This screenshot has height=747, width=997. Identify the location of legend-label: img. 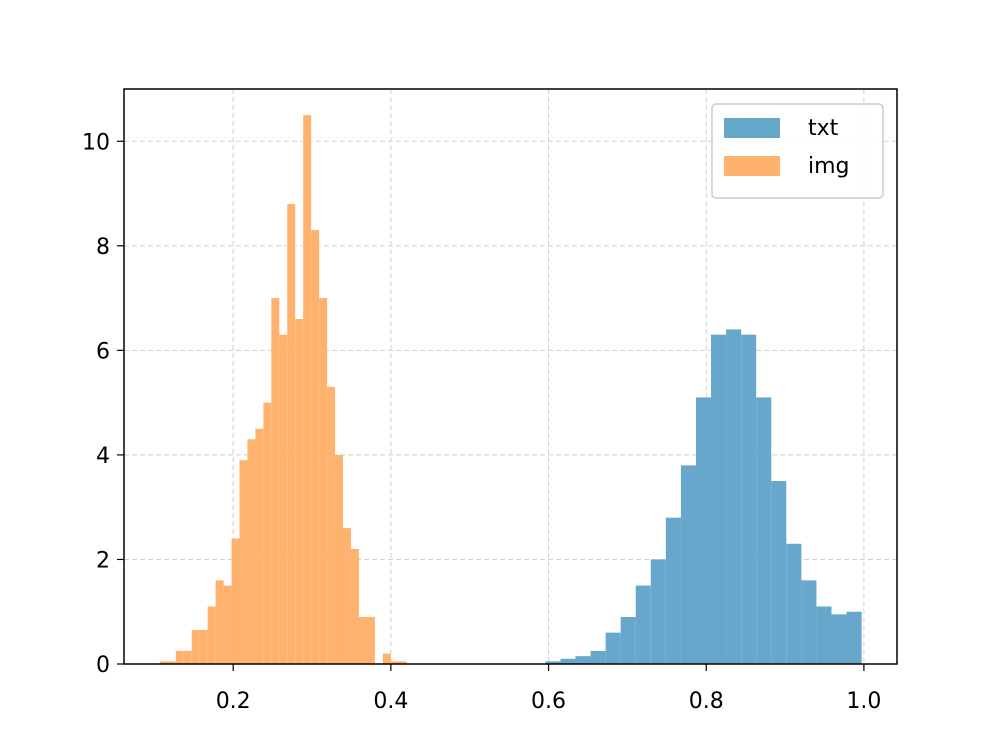
(829, 166).